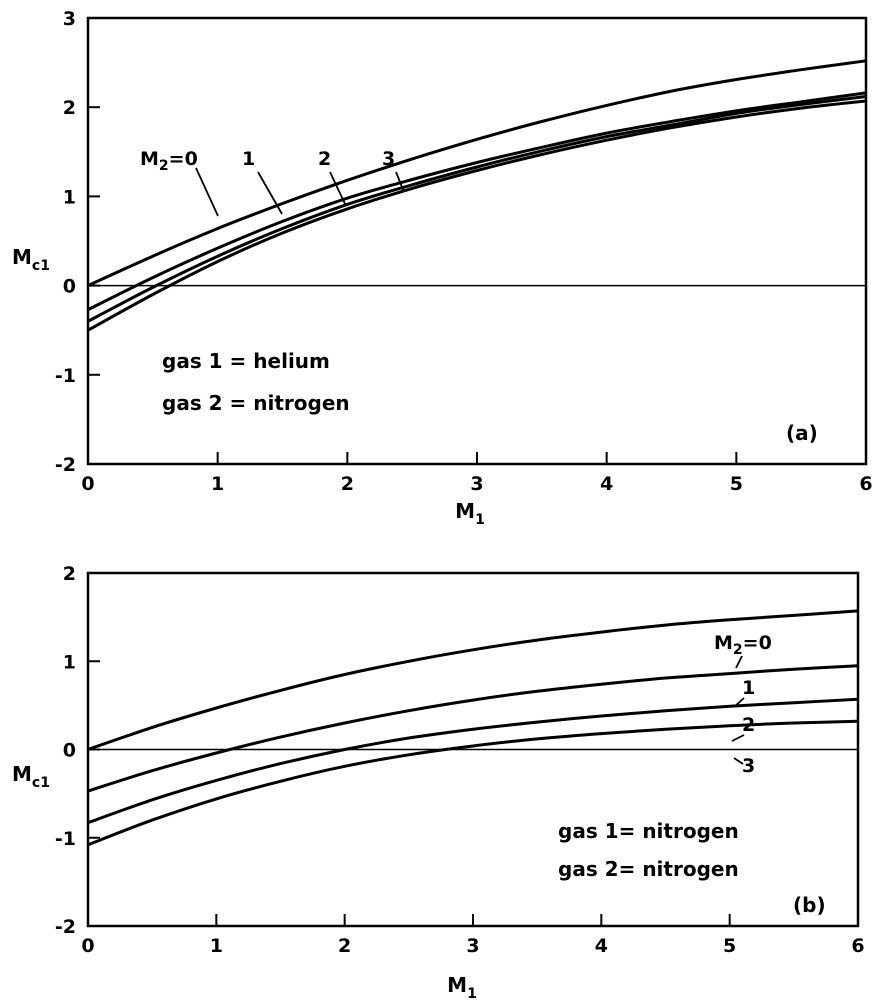  Describe the element at coordinates (736, 484) in the screenshot. I see `panel-a-x-tick-label: 5` at that location.